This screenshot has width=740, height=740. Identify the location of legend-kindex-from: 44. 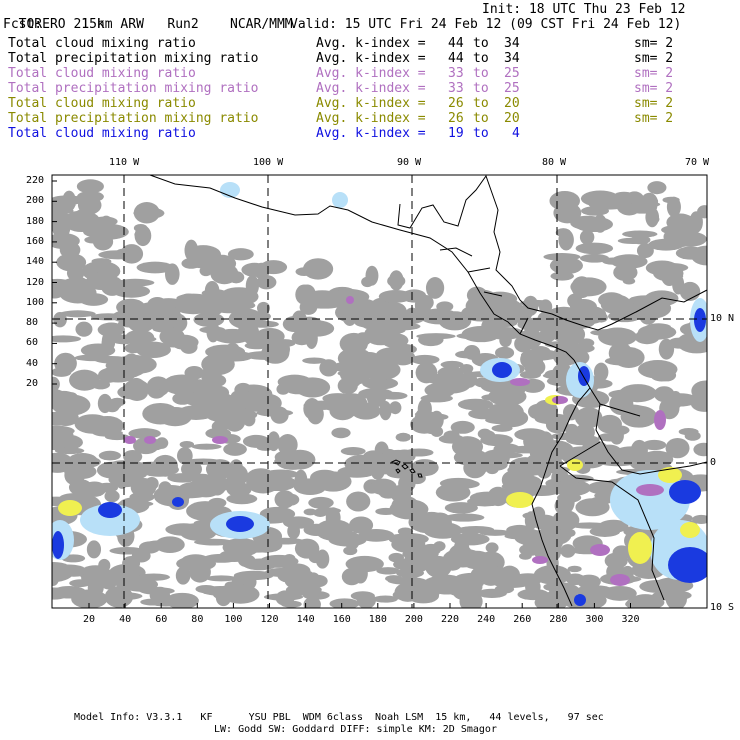
(456, 58).